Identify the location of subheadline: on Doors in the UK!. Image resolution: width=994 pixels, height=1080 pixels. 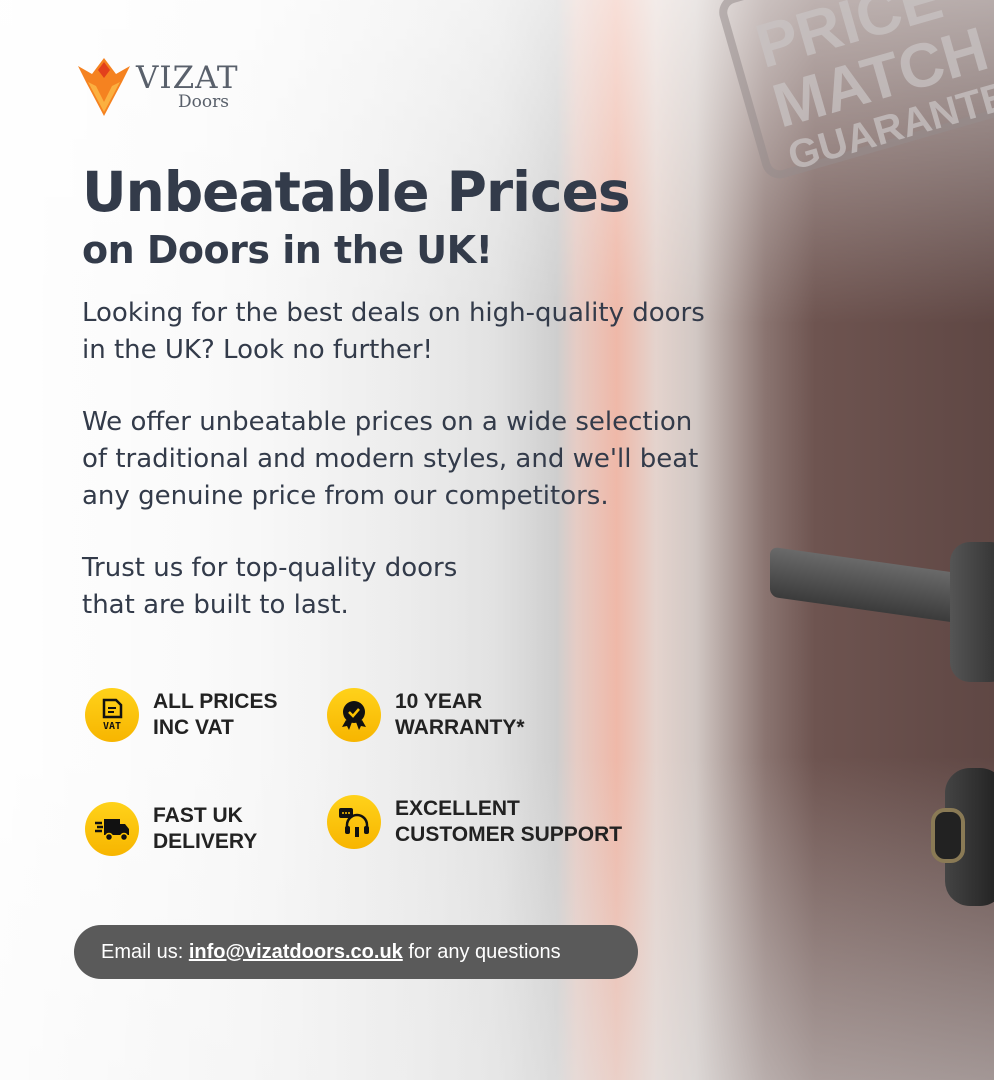
(287, 250).